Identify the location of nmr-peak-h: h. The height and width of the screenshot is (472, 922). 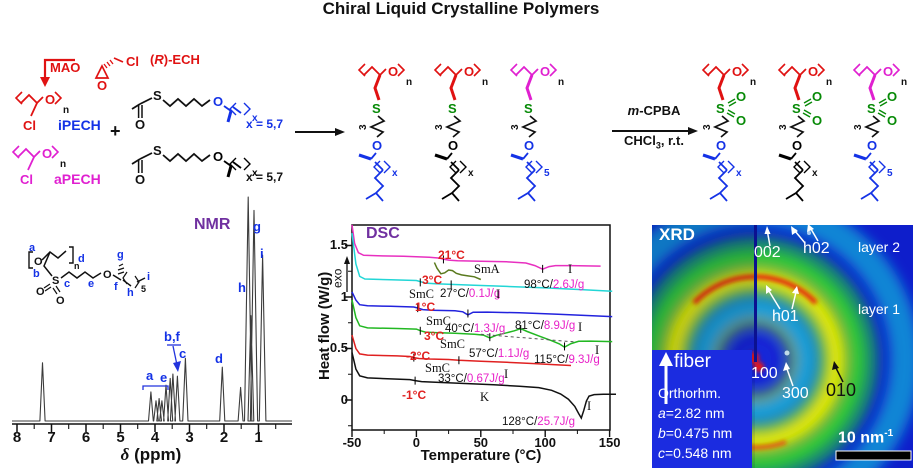
(242, 287).